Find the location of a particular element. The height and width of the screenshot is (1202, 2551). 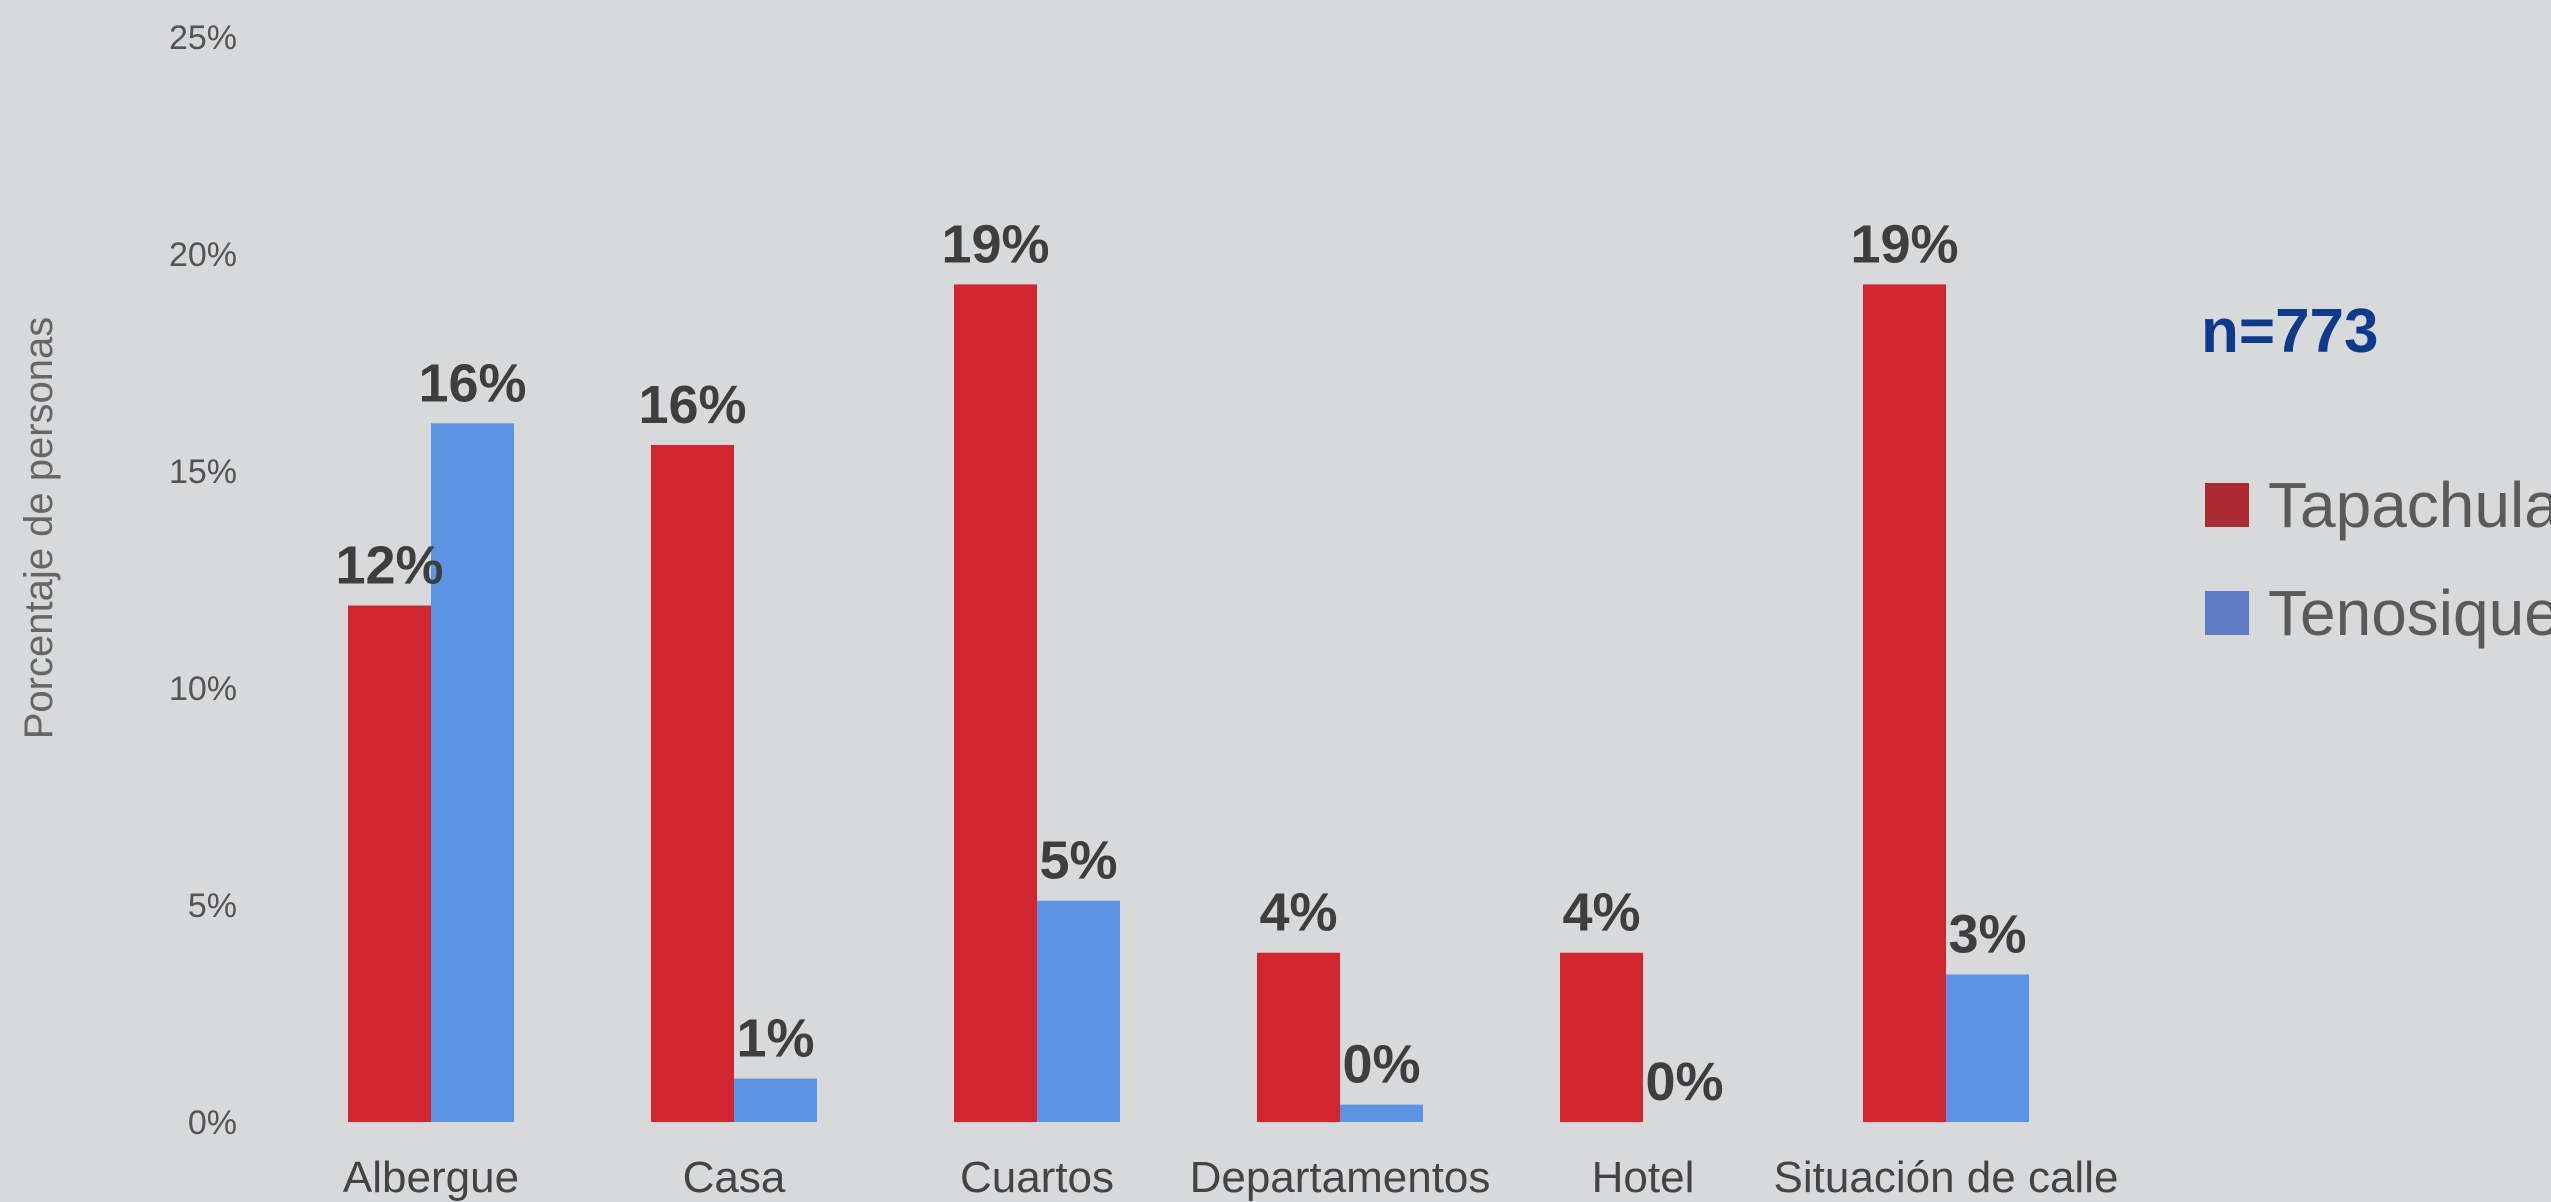

x-category-label: Hotel is located at coordinates (1643, 1177).